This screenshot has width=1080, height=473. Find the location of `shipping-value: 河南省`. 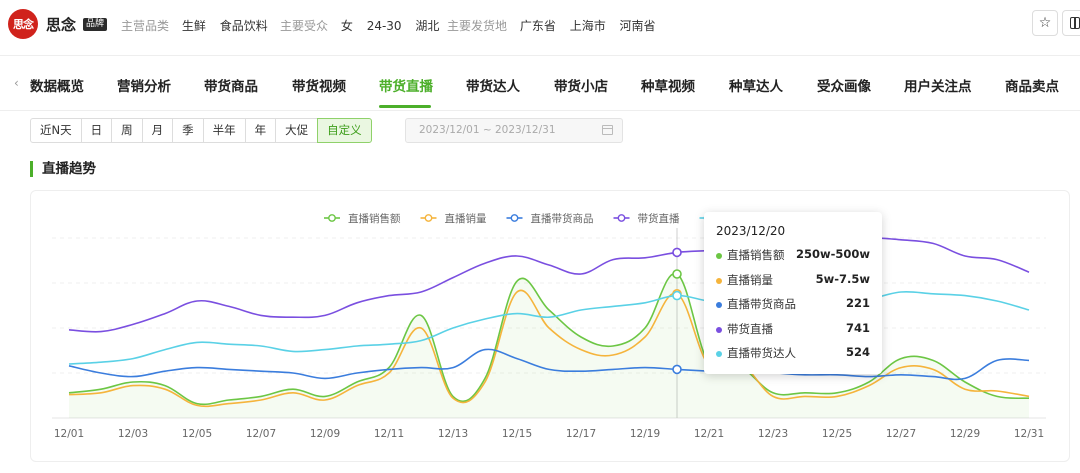

shipping-value: 河南省 is located at coordinates (637, 26).